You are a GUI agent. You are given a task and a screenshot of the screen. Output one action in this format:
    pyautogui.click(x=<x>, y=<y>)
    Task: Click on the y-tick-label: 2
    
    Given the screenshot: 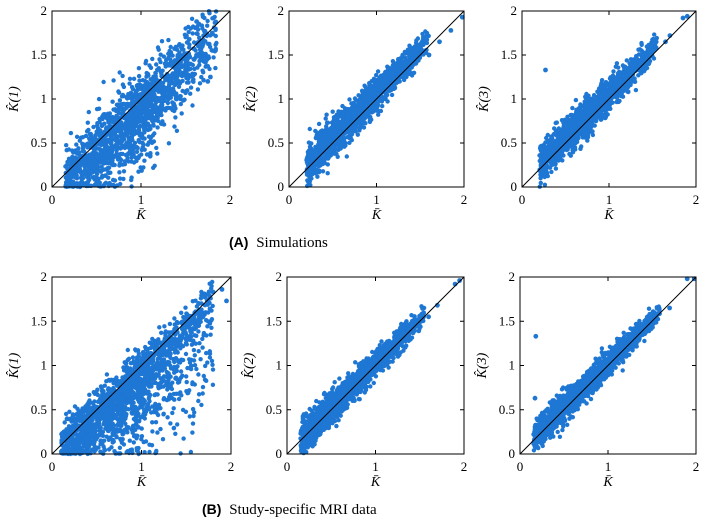 What is the action you would take?
    pyautogui.click(x=514, y=10)
    